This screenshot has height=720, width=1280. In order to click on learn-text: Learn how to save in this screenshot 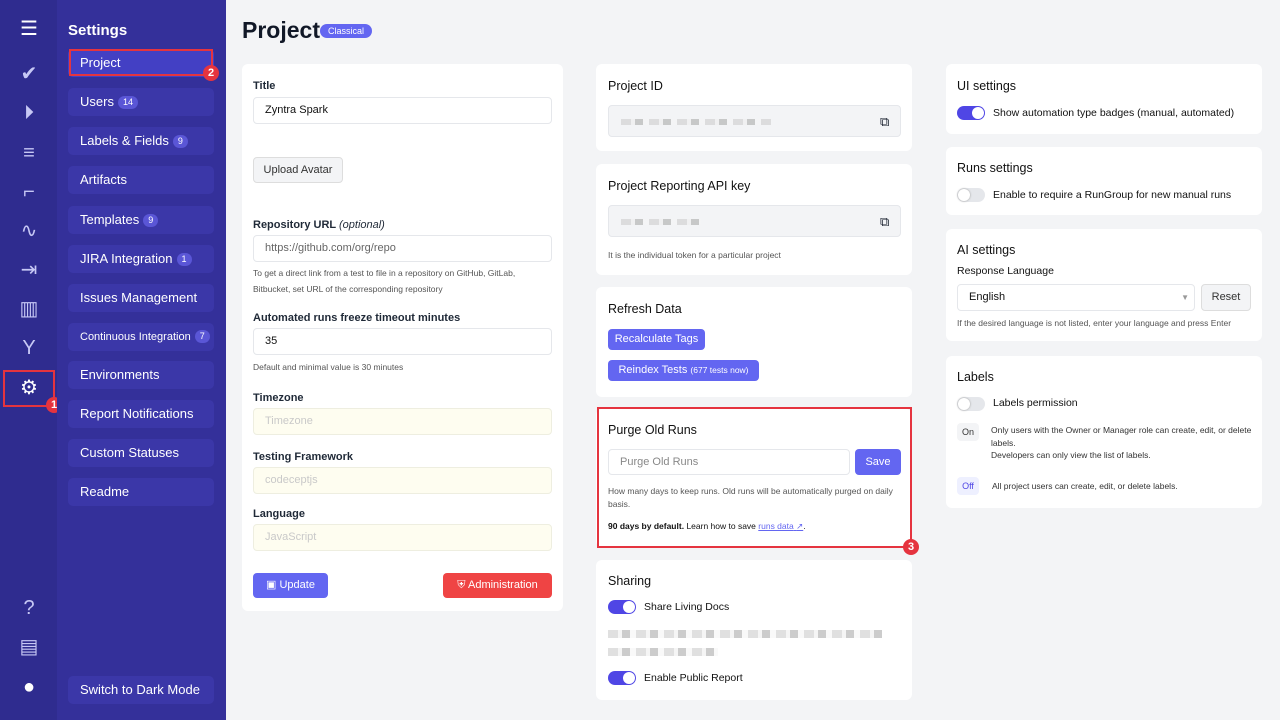, I will do `click(721, 526)`.